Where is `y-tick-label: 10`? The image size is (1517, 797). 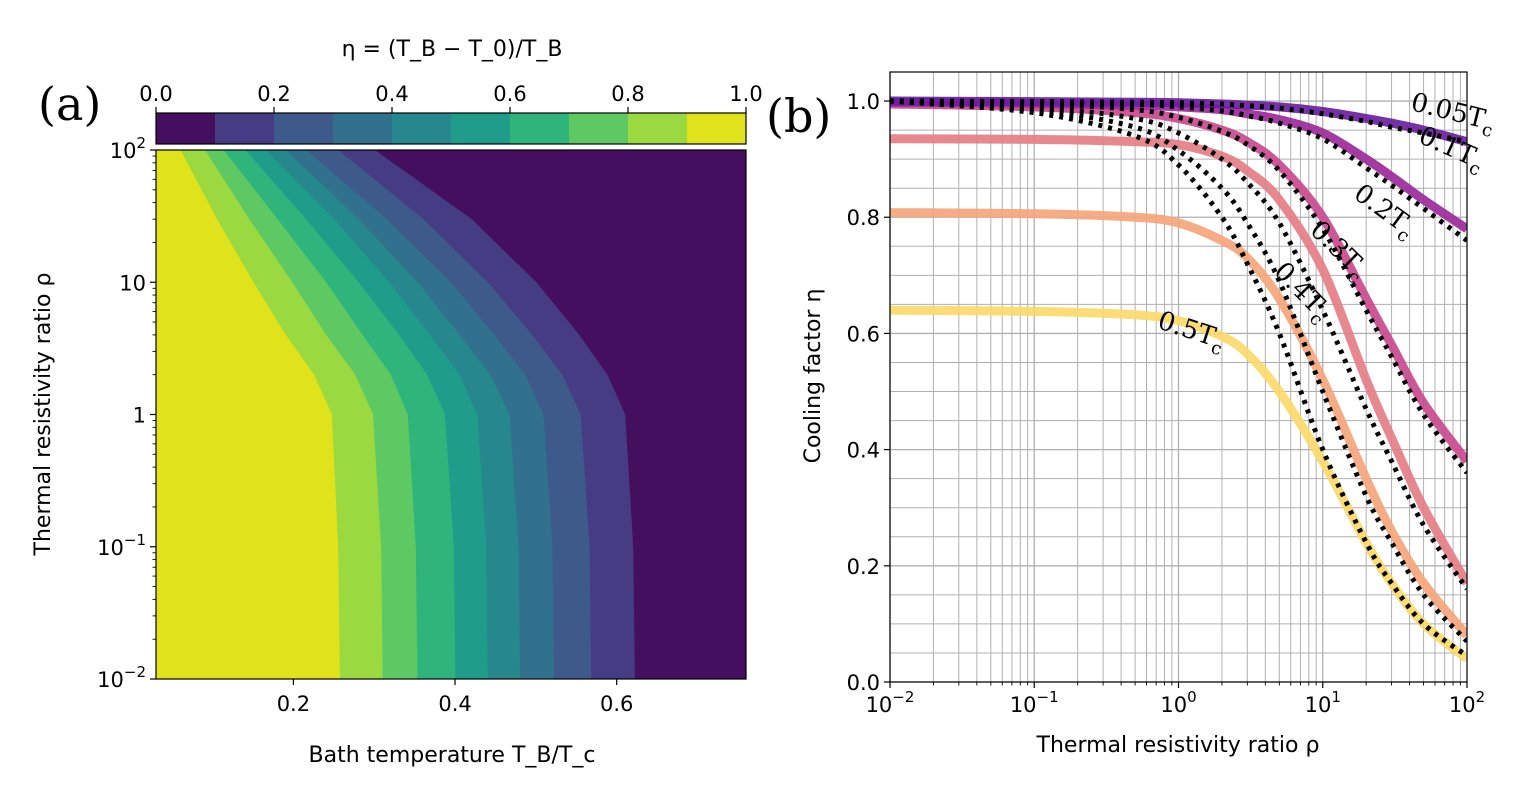 y-tick-label: 10 is located at coordinates (132, 283).